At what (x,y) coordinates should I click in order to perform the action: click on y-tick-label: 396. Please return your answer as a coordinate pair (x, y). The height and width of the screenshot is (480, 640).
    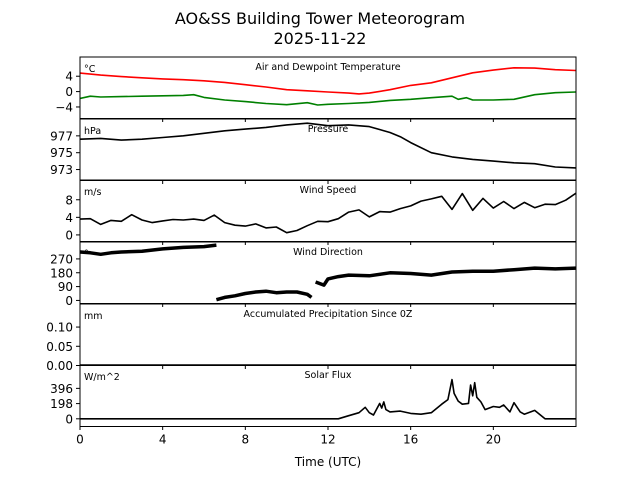
    Looking at the image, I should click on (61, 389).